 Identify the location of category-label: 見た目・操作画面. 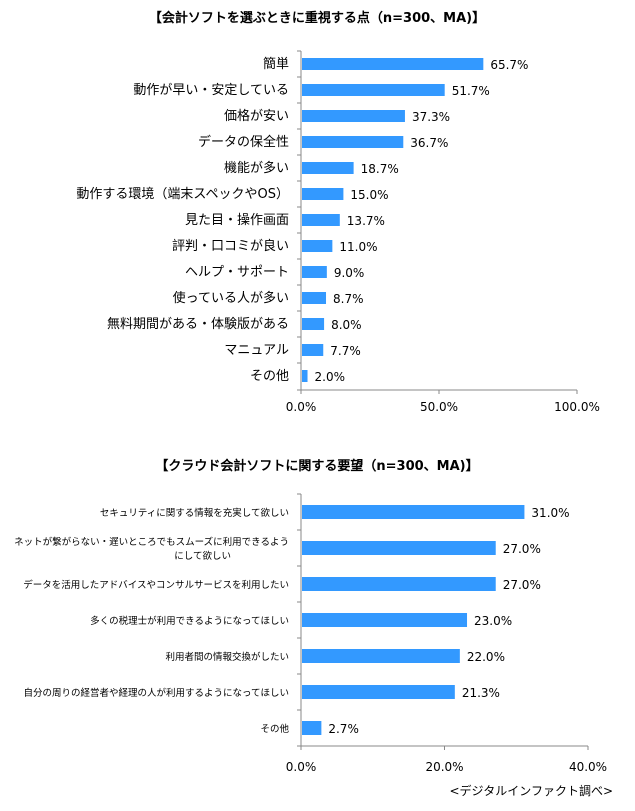
(237, 220).